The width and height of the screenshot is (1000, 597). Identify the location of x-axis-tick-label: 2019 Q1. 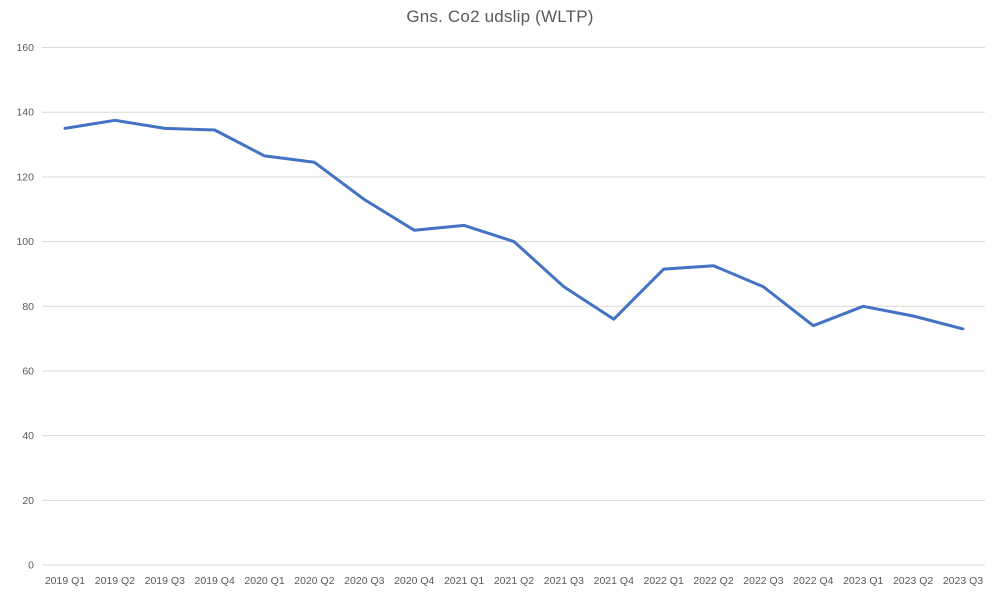
(65, 581).